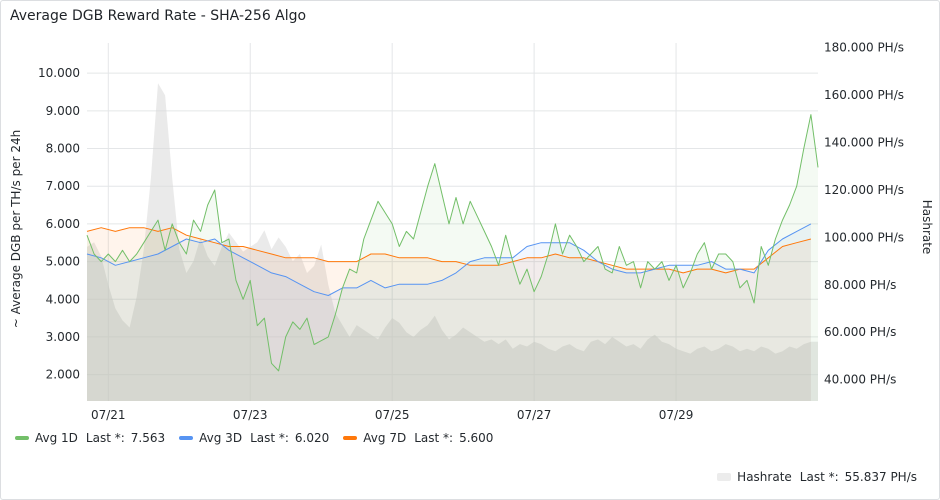  What do you see at coordinates (186, 438) in the screenshot?
I see `legend-swatch-avg-3d` at bounding box center [186, 438].